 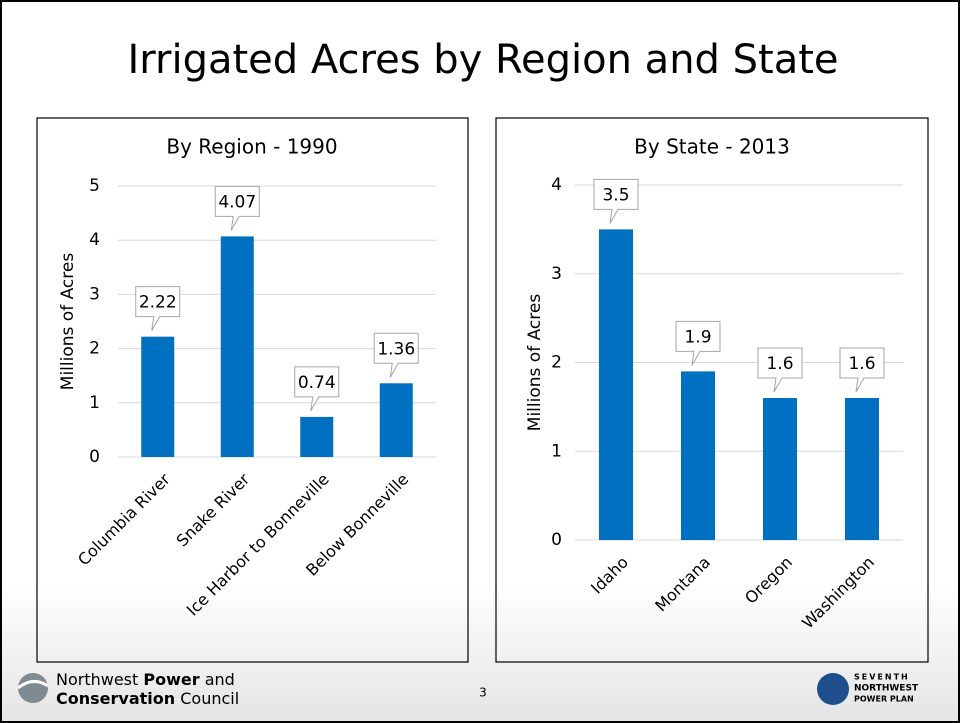 I want to click on data-label: 2.22, so click(x=158, y=303).